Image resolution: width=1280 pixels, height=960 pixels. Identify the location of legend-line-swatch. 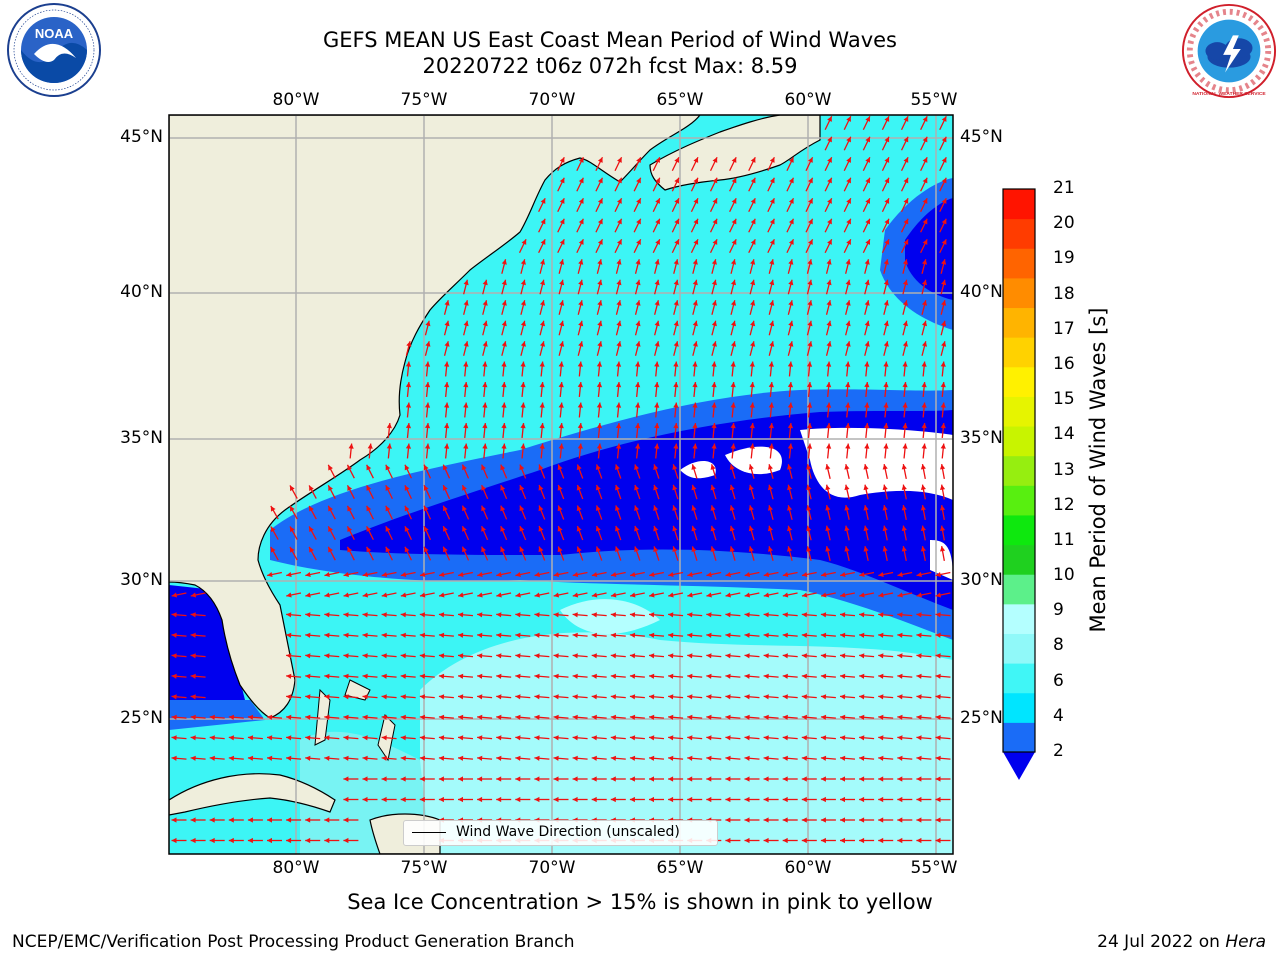
(429, 832).